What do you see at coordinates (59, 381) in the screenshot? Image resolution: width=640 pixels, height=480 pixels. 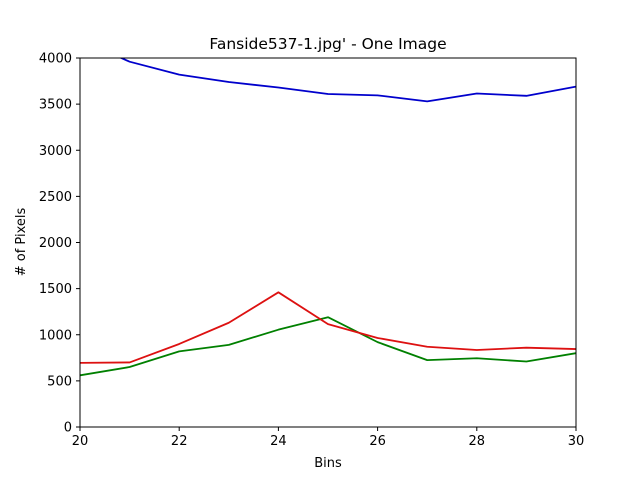 I see `y-tick-label: 500` at bounding box center [59, 381].